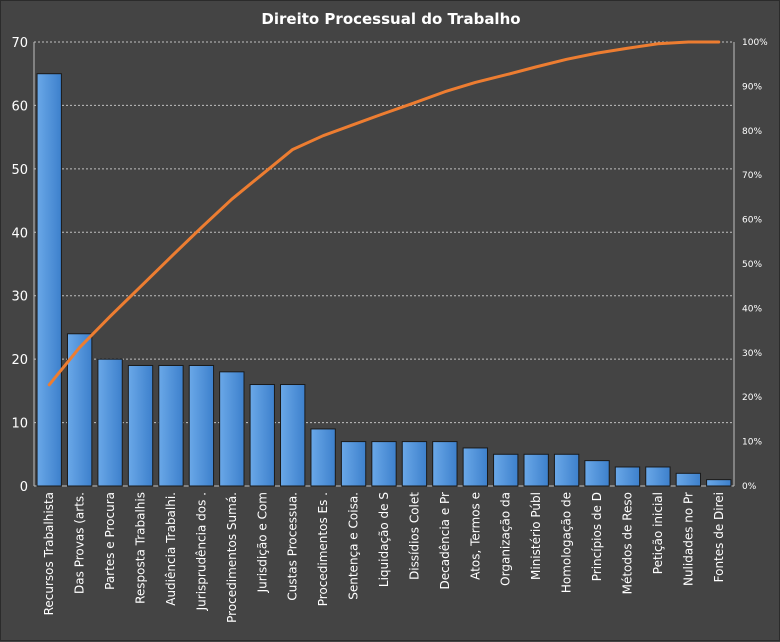 The image size is (780, 642). Describe the element at coordinates (414, 536) in the screenshot. I see `x-tick-label: Dissídios Colet` at that location.